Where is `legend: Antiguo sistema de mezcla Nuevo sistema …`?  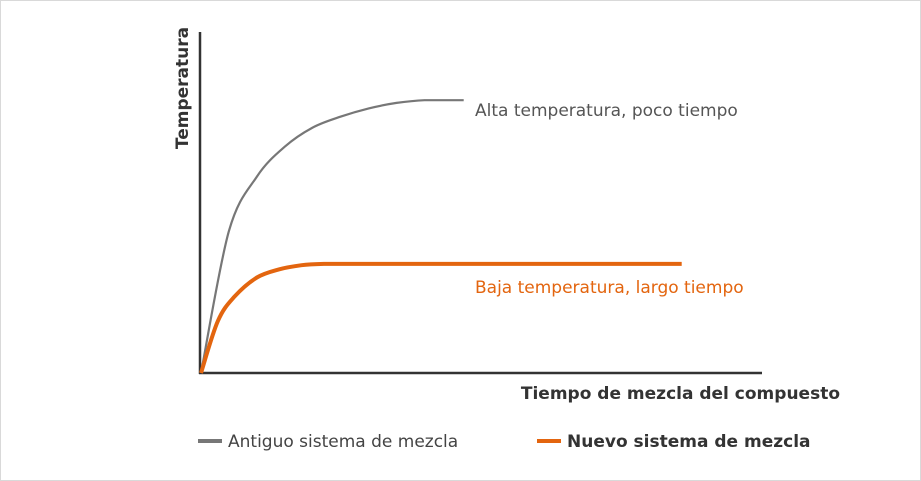 legend: Antiguo sistema de mezcla Nuevo sistema … is located at coordinates (504, 442).